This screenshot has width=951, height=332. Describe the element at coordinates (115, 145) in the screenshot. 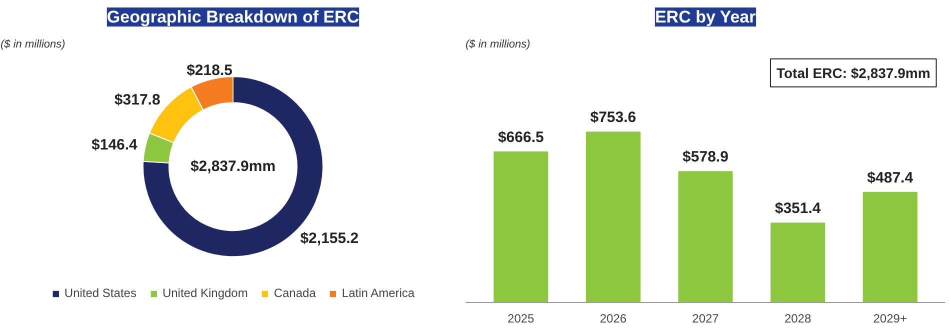

I see `data-label: $146.4` at that location.